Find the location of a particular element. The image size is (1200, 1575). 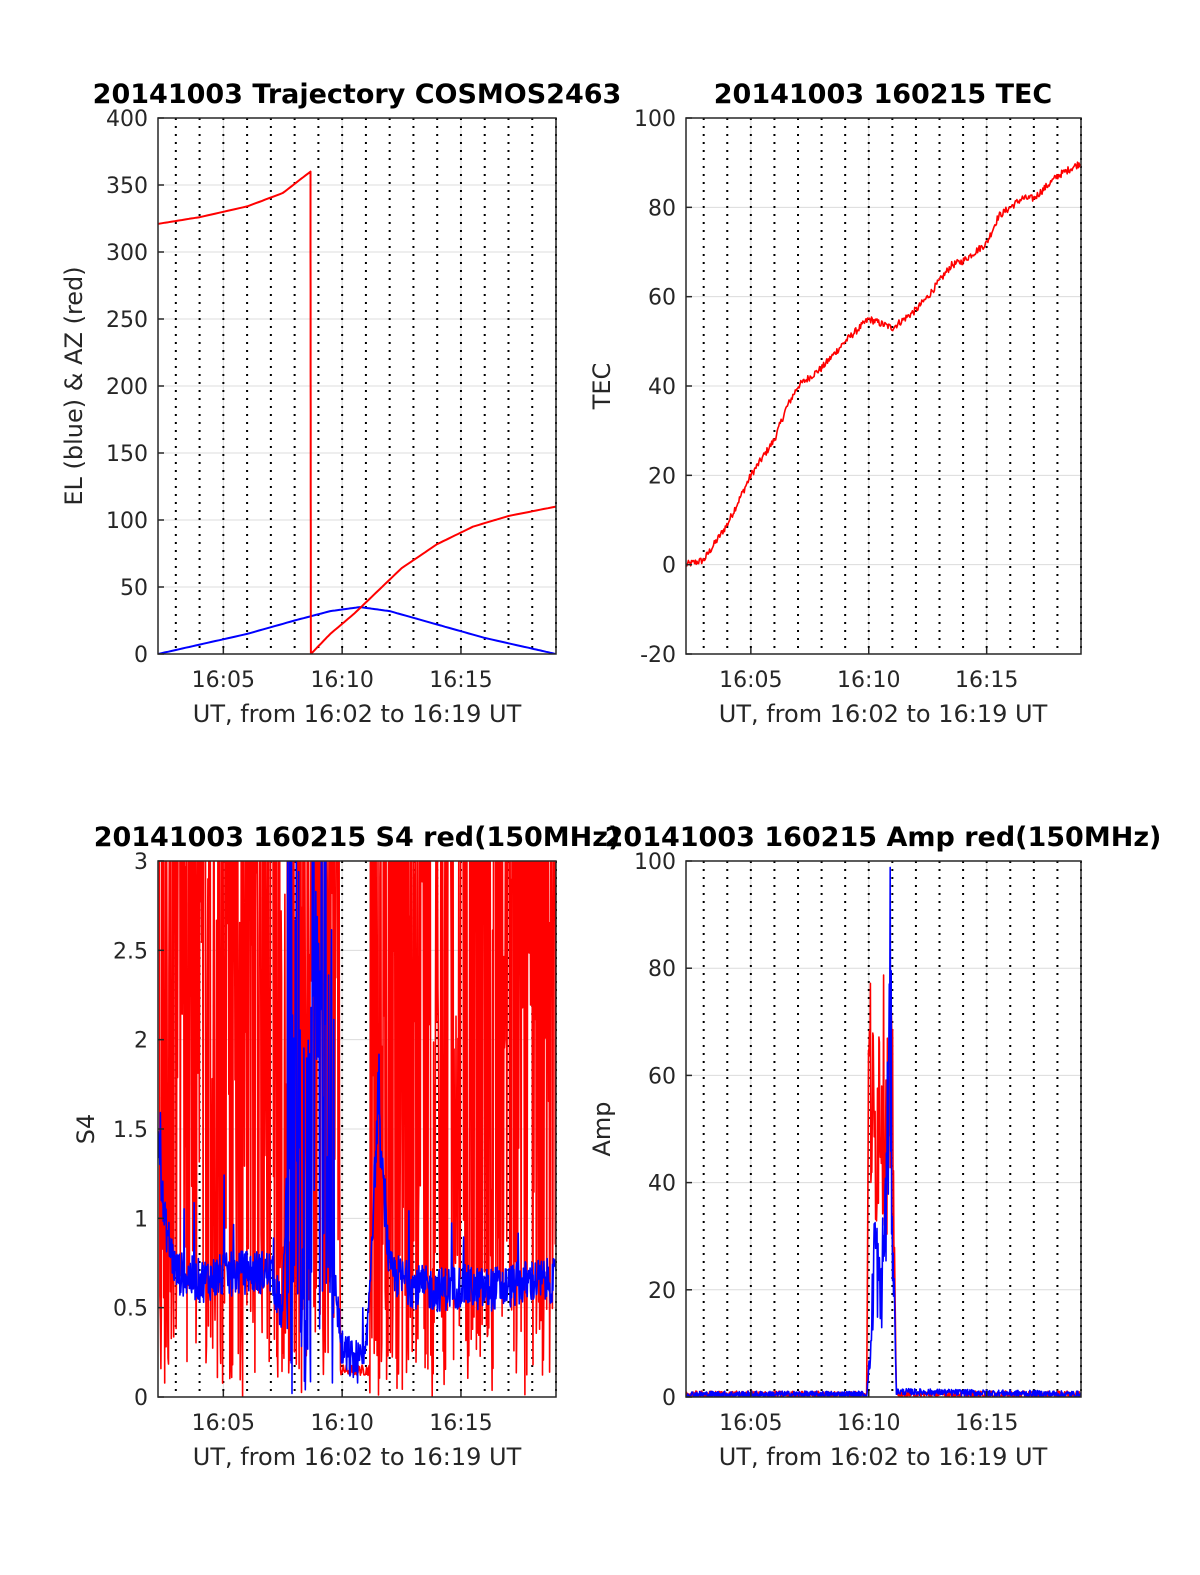

chart-title: 20141003 160215 S4 red(150MHz) is located at coordinates (357, 837).